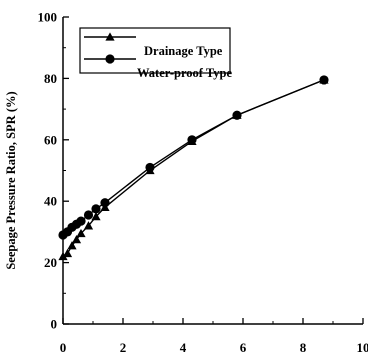 The image size is (368, 356). Describe the element at coordinates (48, 17) in the screenshot. I see `y-tick-label: 100` at that location.